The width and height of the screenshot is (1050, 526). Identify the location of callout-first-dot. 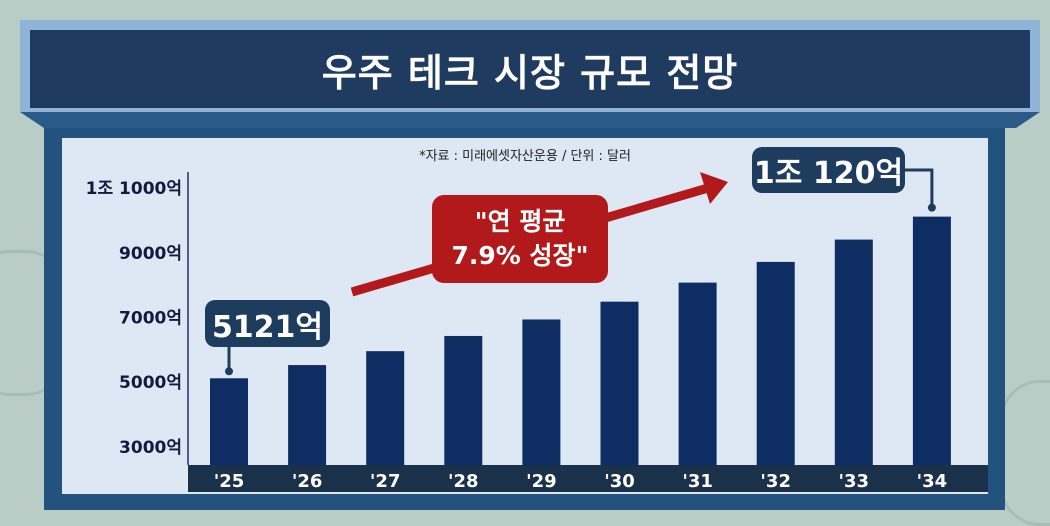
(229, 371).